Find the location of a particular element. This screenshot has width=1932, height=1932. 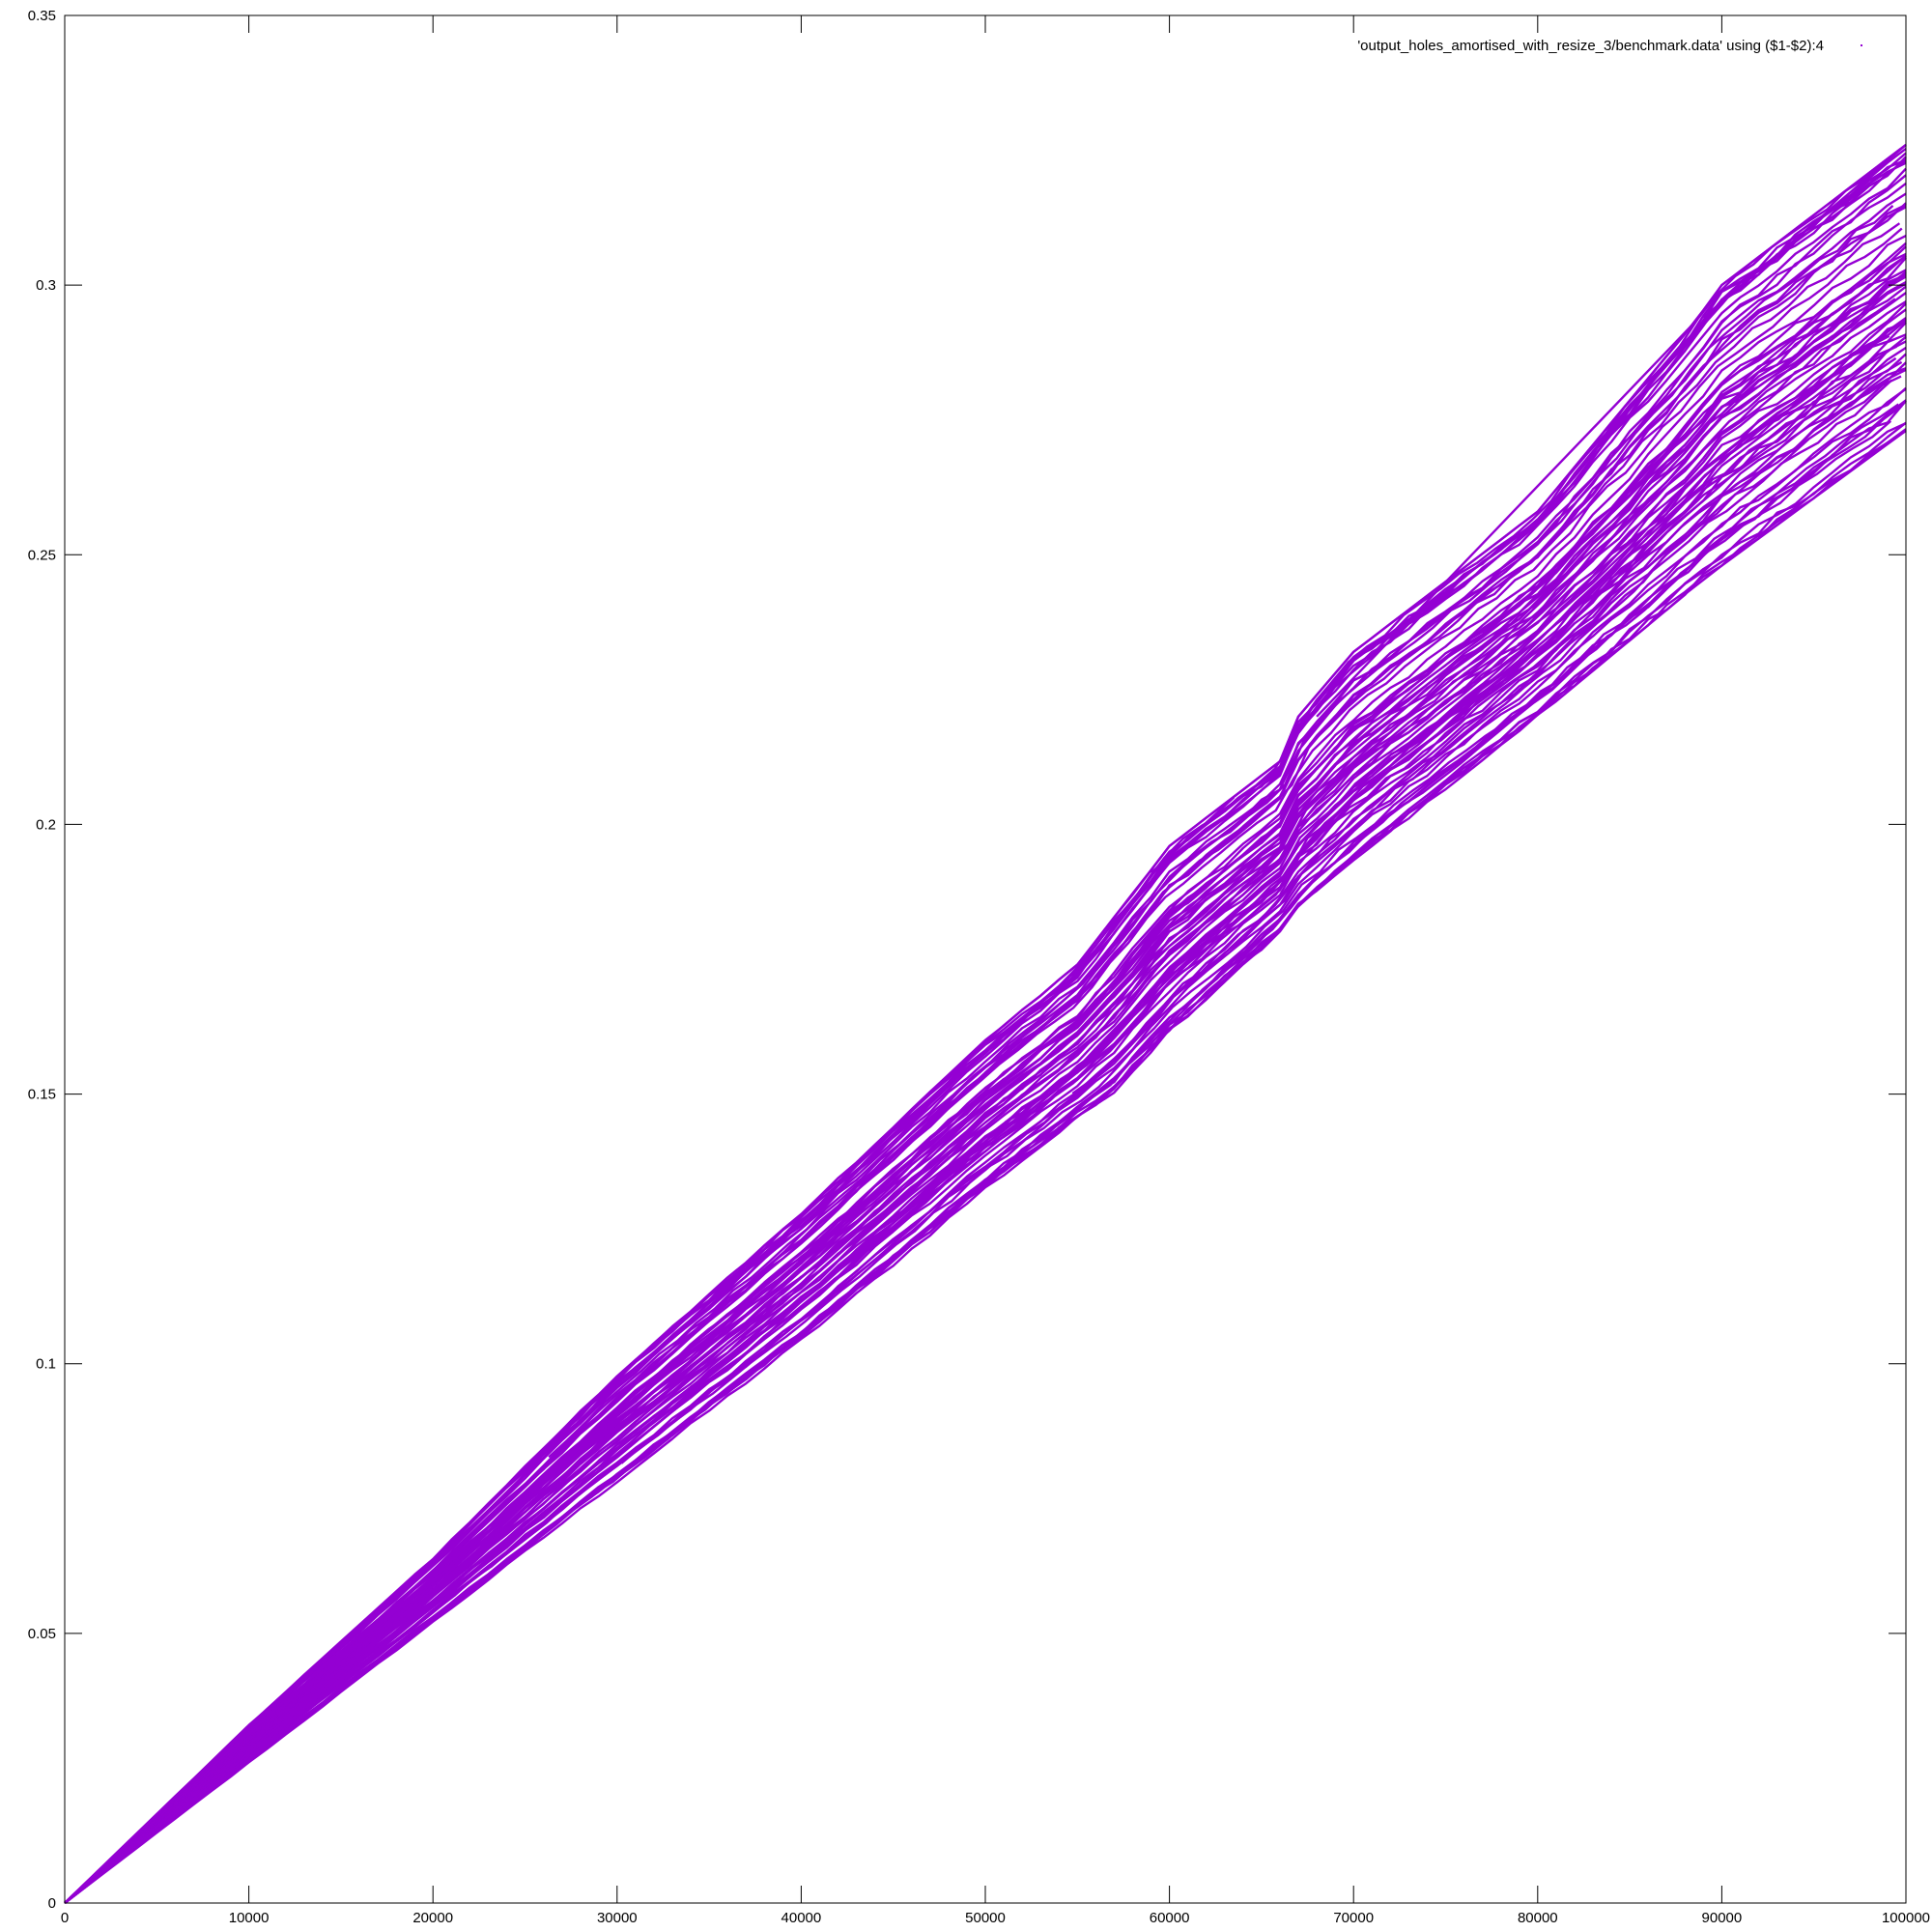

x-tick-label: 40000 is located at coordinates (801, 1918).